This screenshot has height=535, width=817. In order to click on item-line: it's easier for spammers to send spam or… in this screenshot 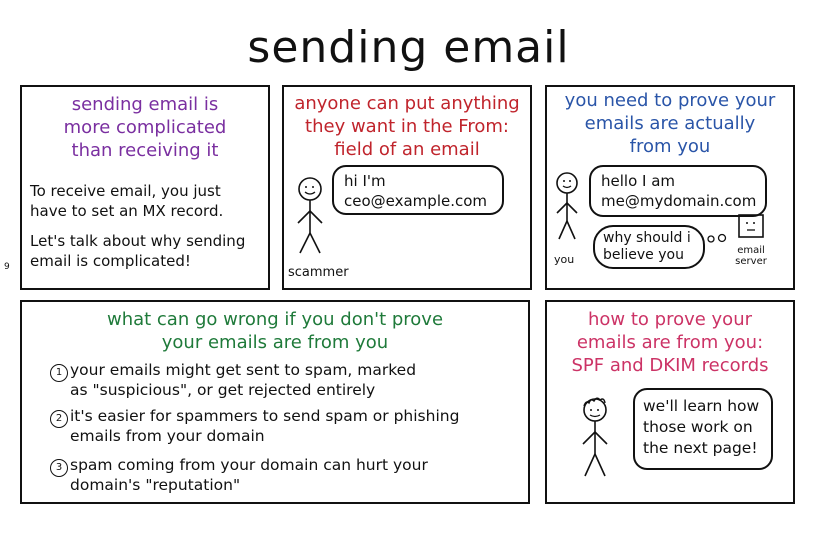, I will do `click(265, 416)`.